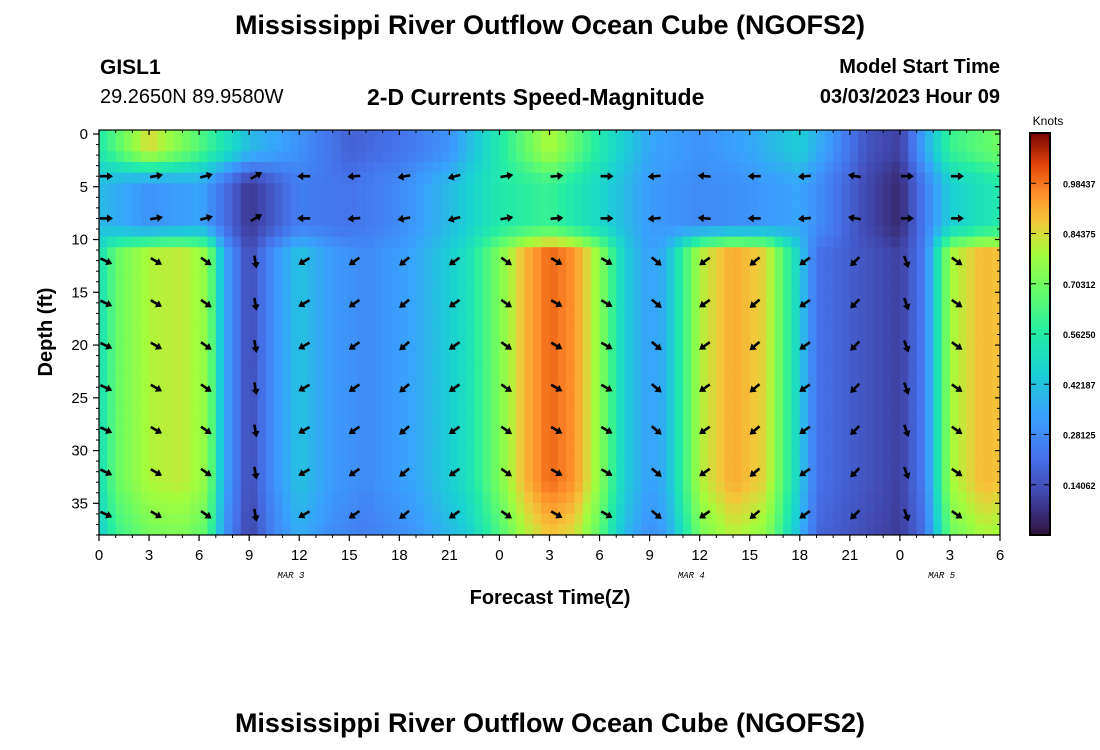 This screenshot has height=750, width=1100. I want to click on model-start-label: Model Start Time, so click(919, 67).